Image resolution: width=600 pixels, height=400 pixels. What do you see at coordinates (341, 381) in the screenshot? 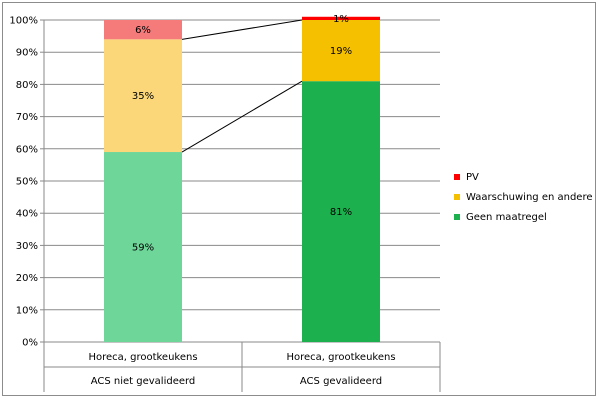
I see `category-sublabel: ACS gevalideerd` at bounding box center [341, 381].